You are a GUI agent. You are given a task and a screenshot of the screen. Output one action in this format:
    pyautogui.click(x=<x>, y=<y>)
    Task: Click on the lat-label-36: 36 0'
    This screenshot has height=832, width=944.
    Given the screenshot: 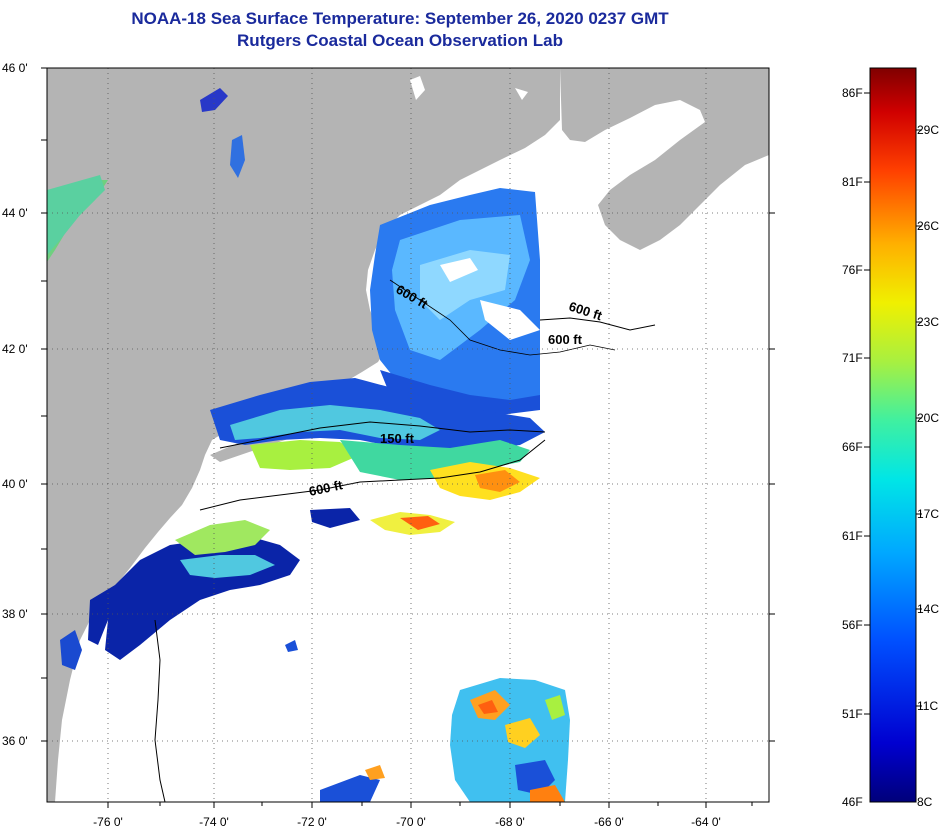 What is the action you would take?
    pyautogui.click(x=15, y=741)
    